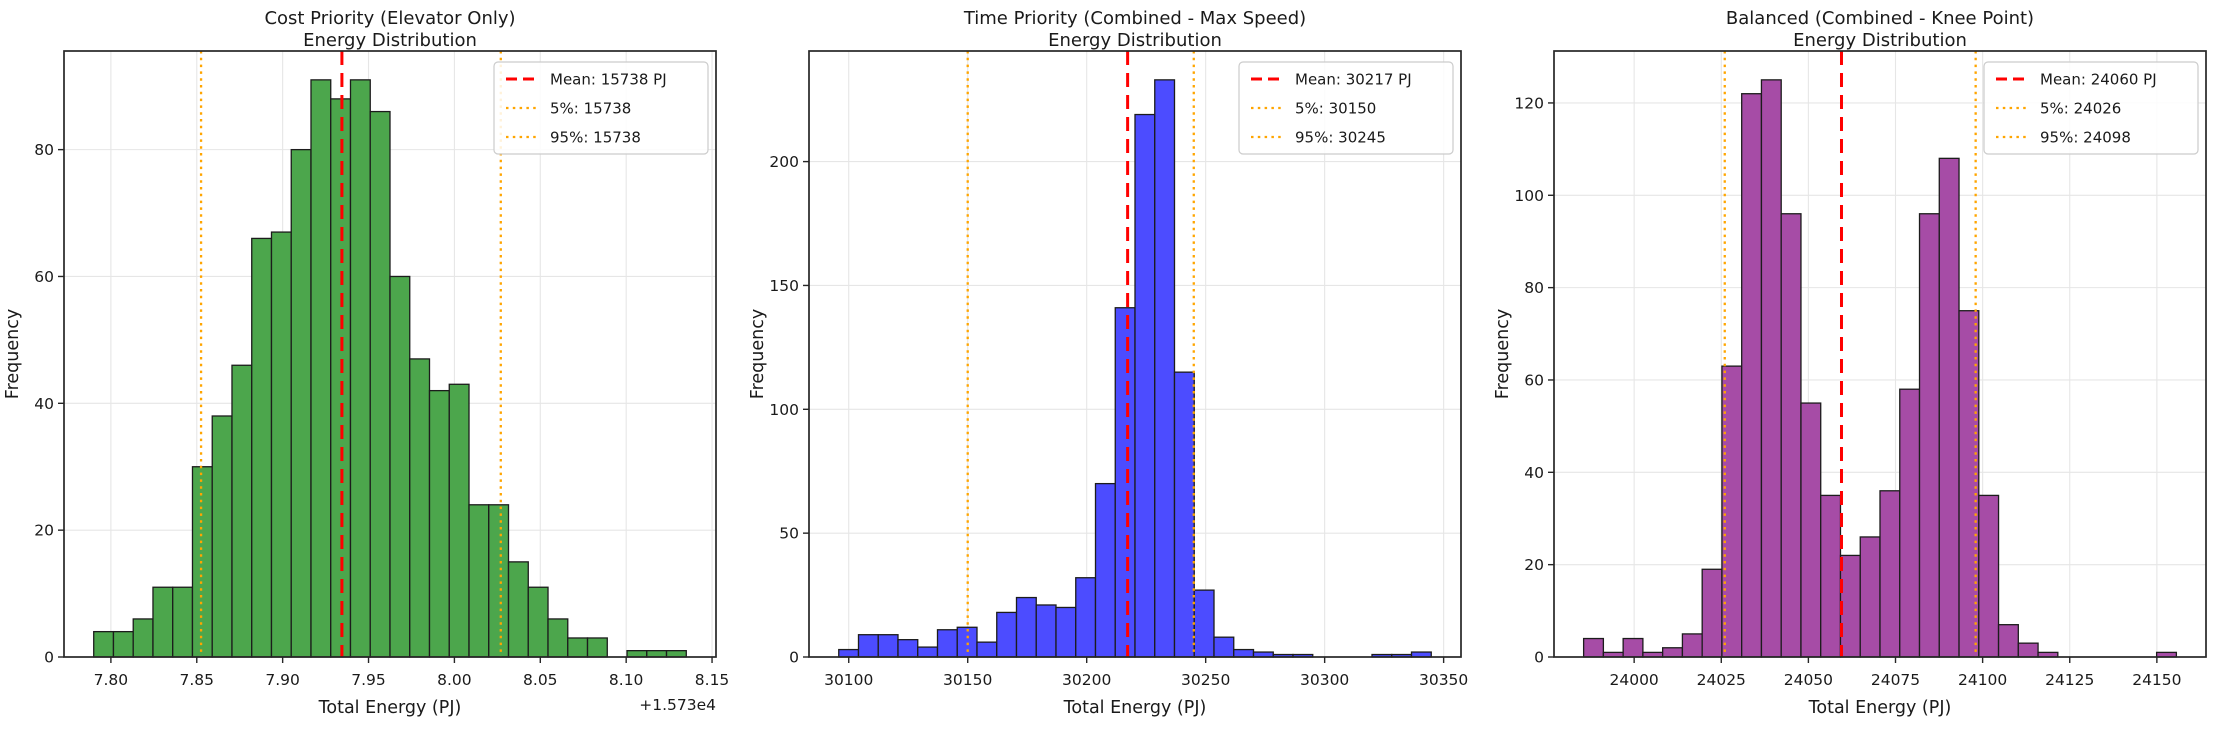 The width and height of the screenshot is (2235, 733). I want to click on x-tick-label: 8.00, so click(454, 680).